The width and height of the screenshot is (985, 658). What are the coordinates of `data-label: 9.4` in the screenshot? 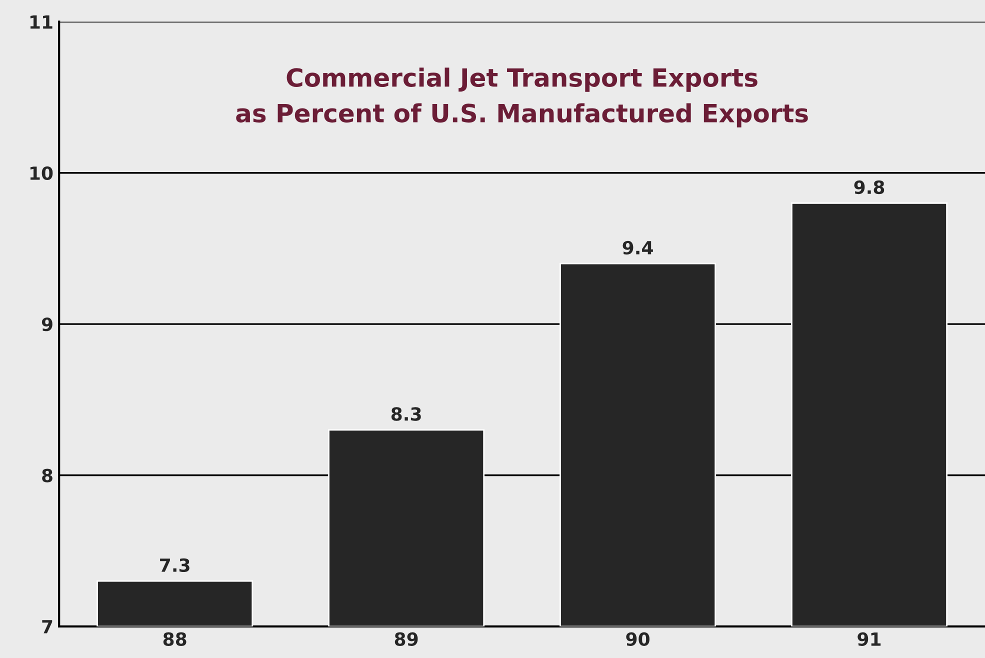 It's located at (637, 247).